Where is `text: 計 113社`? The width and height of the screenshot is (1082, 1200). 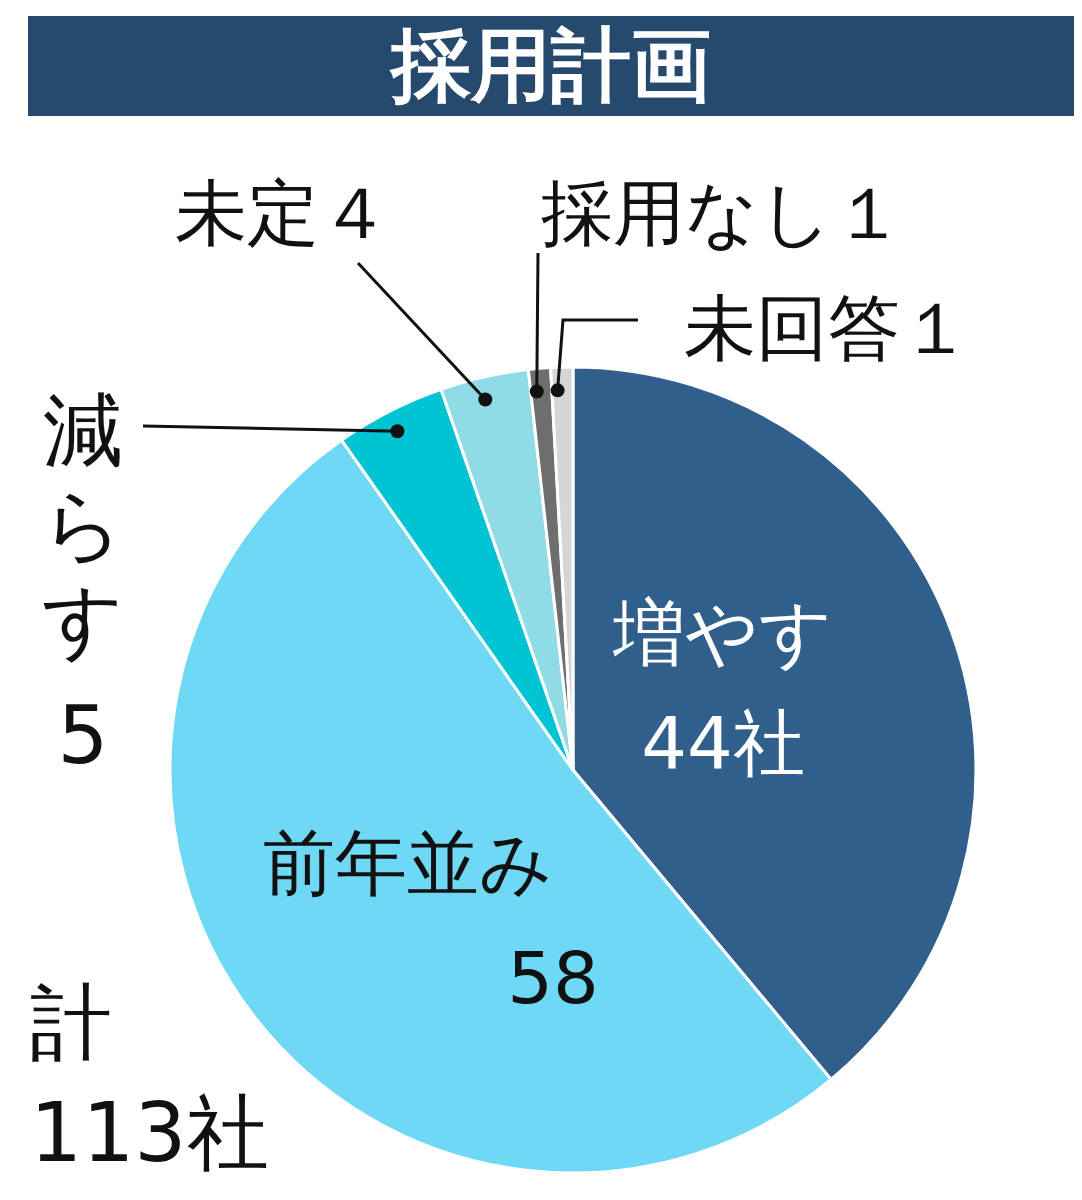 text: 計 113社 is located at coordinates (149, 1078).